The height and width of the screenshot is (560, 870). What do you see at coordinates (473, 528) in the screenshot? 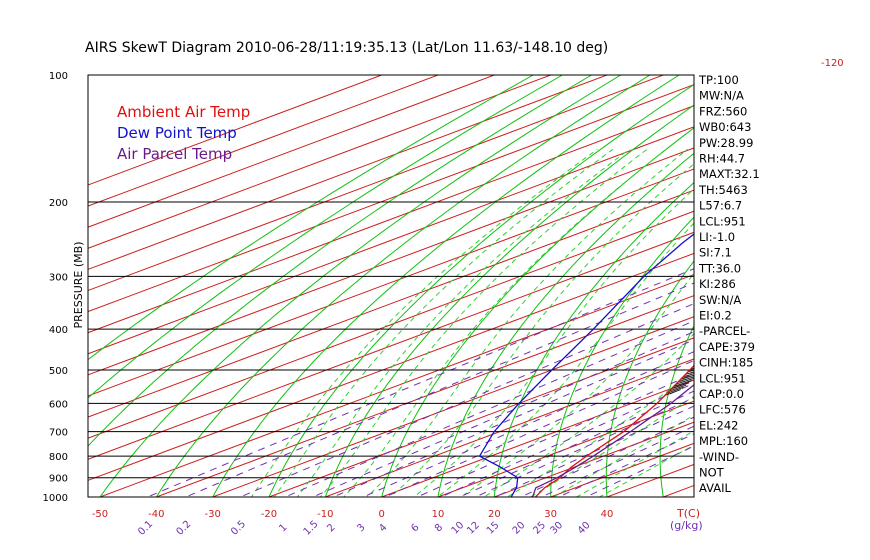
I see `mixing-ratio-tick-label: 12` at bounding box center [473, 528].